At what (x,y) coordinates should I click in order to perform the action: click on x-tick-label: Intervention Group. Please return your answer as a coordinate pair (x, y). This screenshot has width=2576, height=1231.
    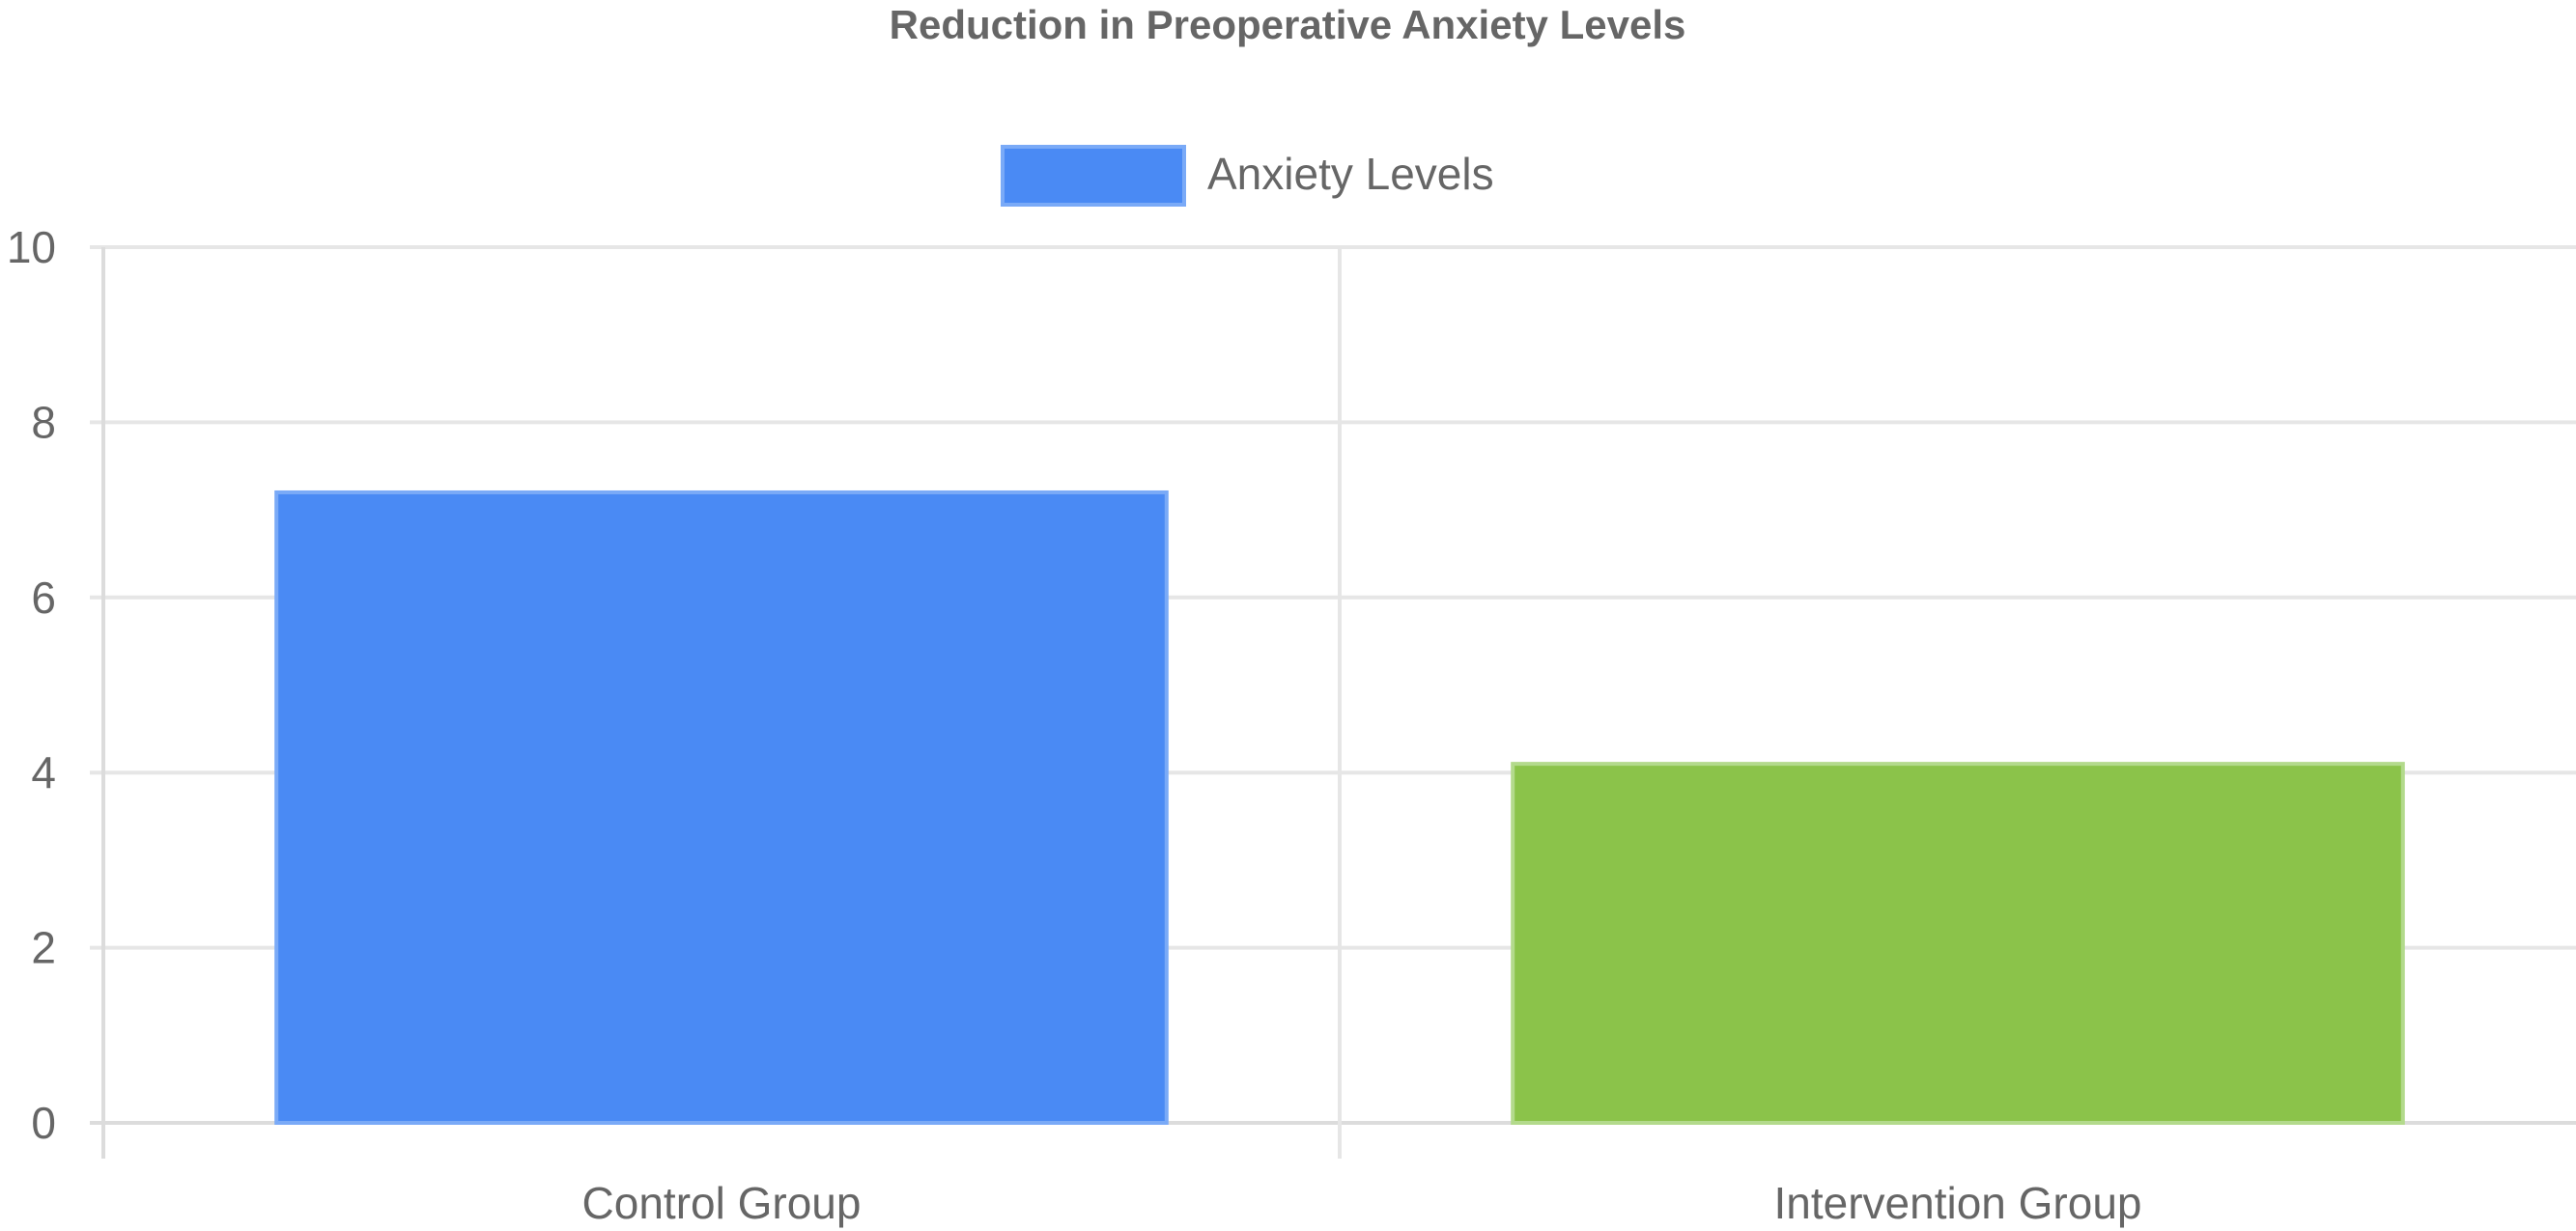
    Looking at the image, I should click on (1957, 1203).